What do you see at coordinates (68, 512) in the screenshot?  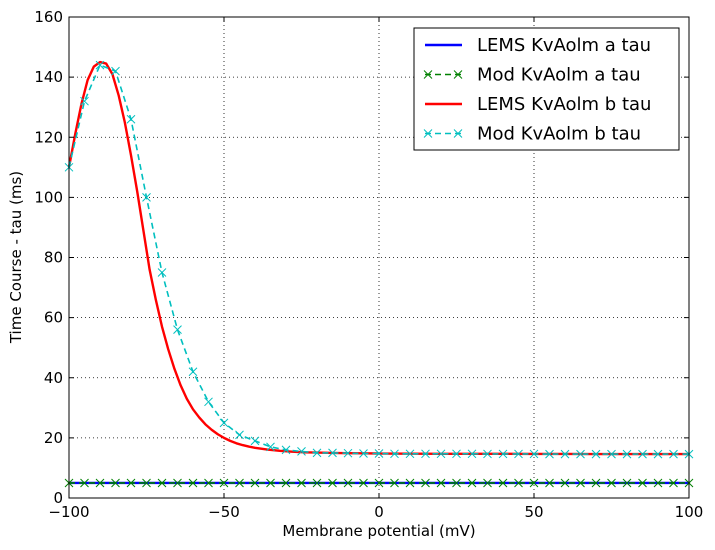 I see `x-tick-label: −100` at bounding box center [68, 512].